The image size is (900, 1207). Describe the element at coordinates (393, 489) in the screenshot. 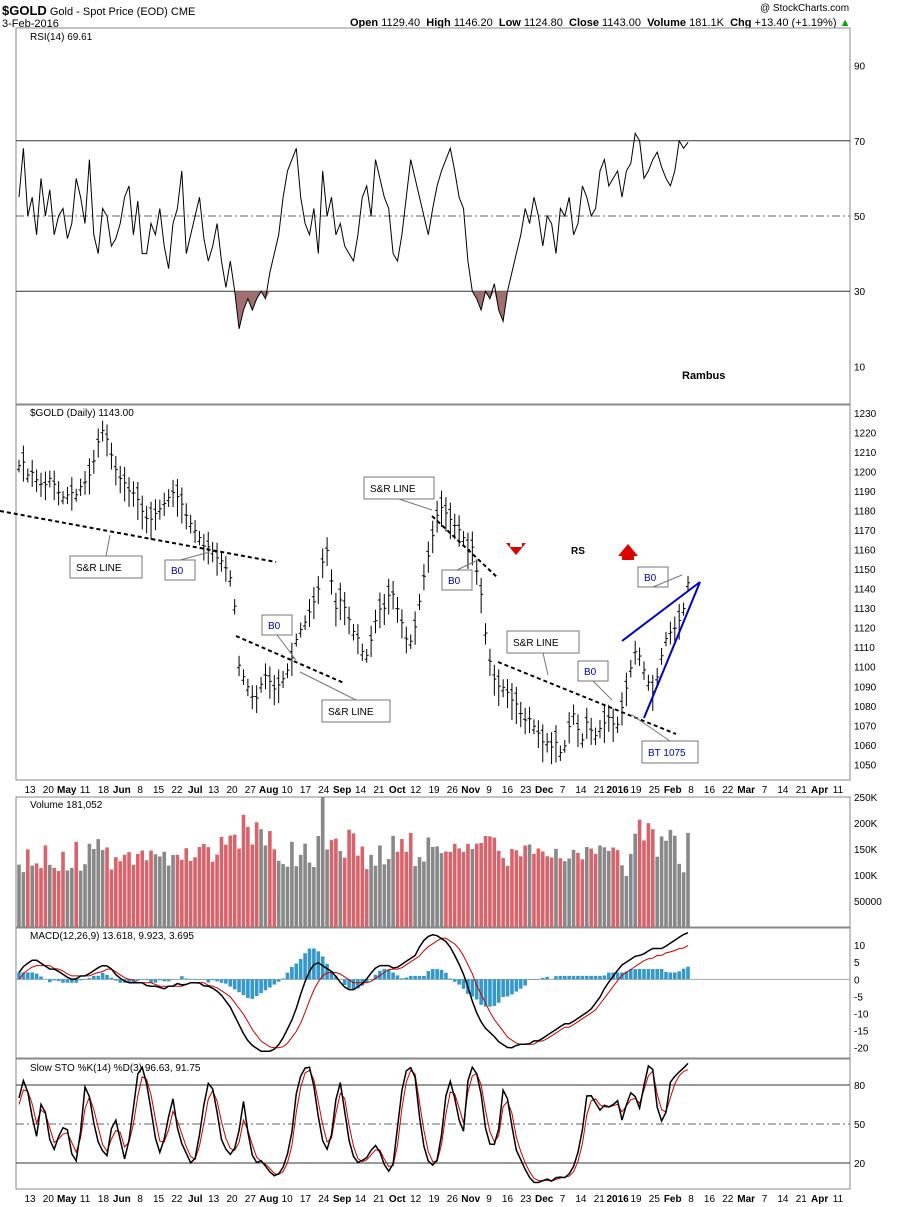

I see `sr-label-3-text: S&R LINE` at that location.